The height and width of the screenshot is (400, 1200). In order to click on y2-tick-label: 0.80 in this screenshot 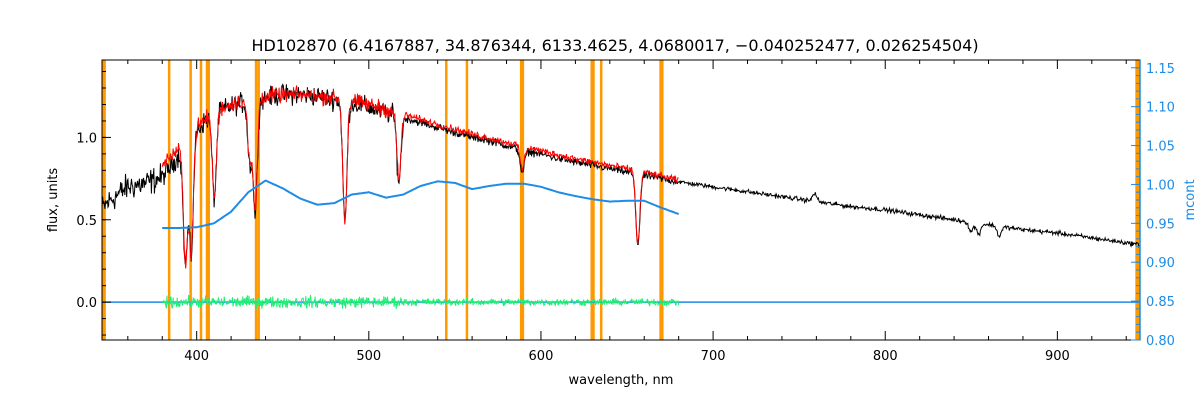, I will do `click(1160, 341)`.